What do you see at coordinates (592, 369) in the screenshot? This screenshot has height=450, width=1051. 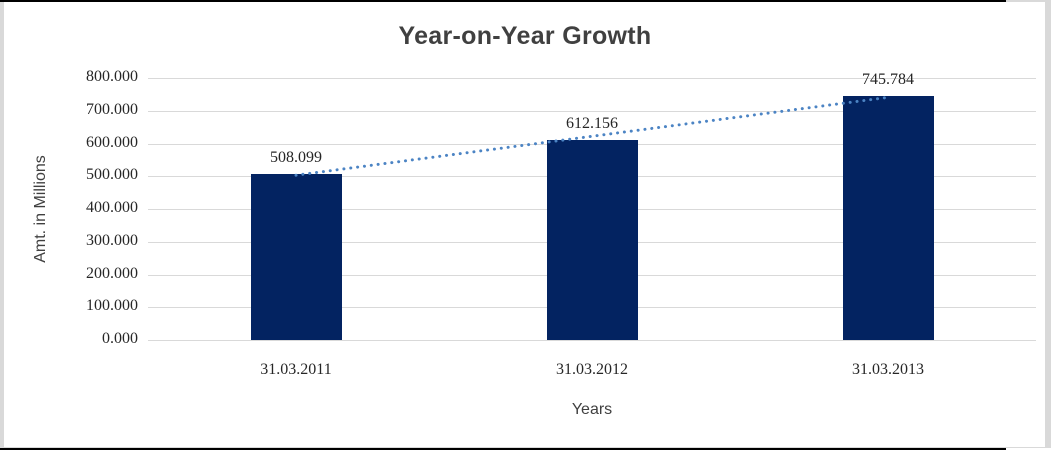 I see `x-tick-label: 31.03.2012` at bounding box center [592, 369].